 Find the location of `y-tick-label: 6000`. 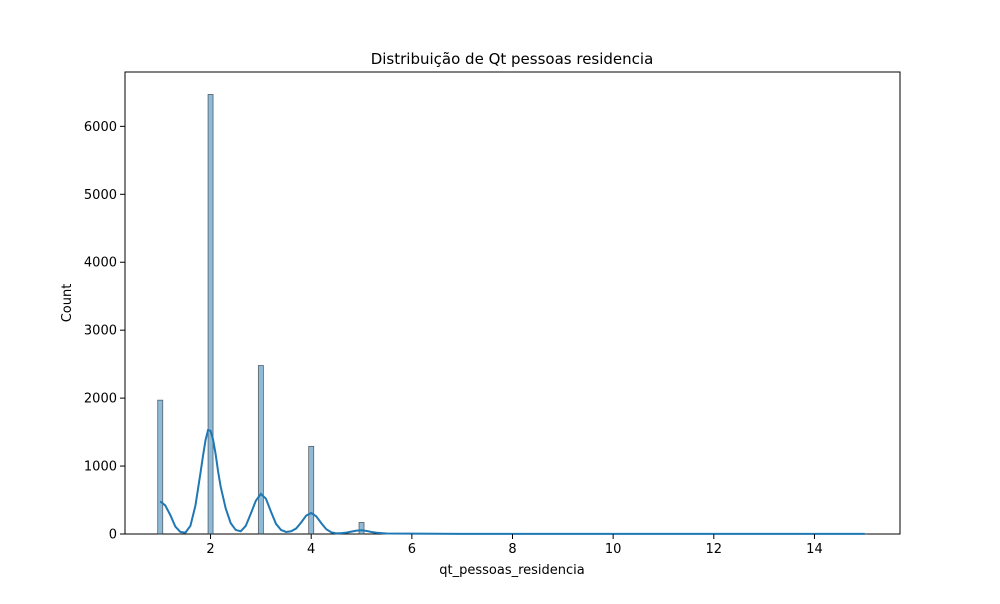

y-tick-label: 6000 is located at coordinates (100, 127).